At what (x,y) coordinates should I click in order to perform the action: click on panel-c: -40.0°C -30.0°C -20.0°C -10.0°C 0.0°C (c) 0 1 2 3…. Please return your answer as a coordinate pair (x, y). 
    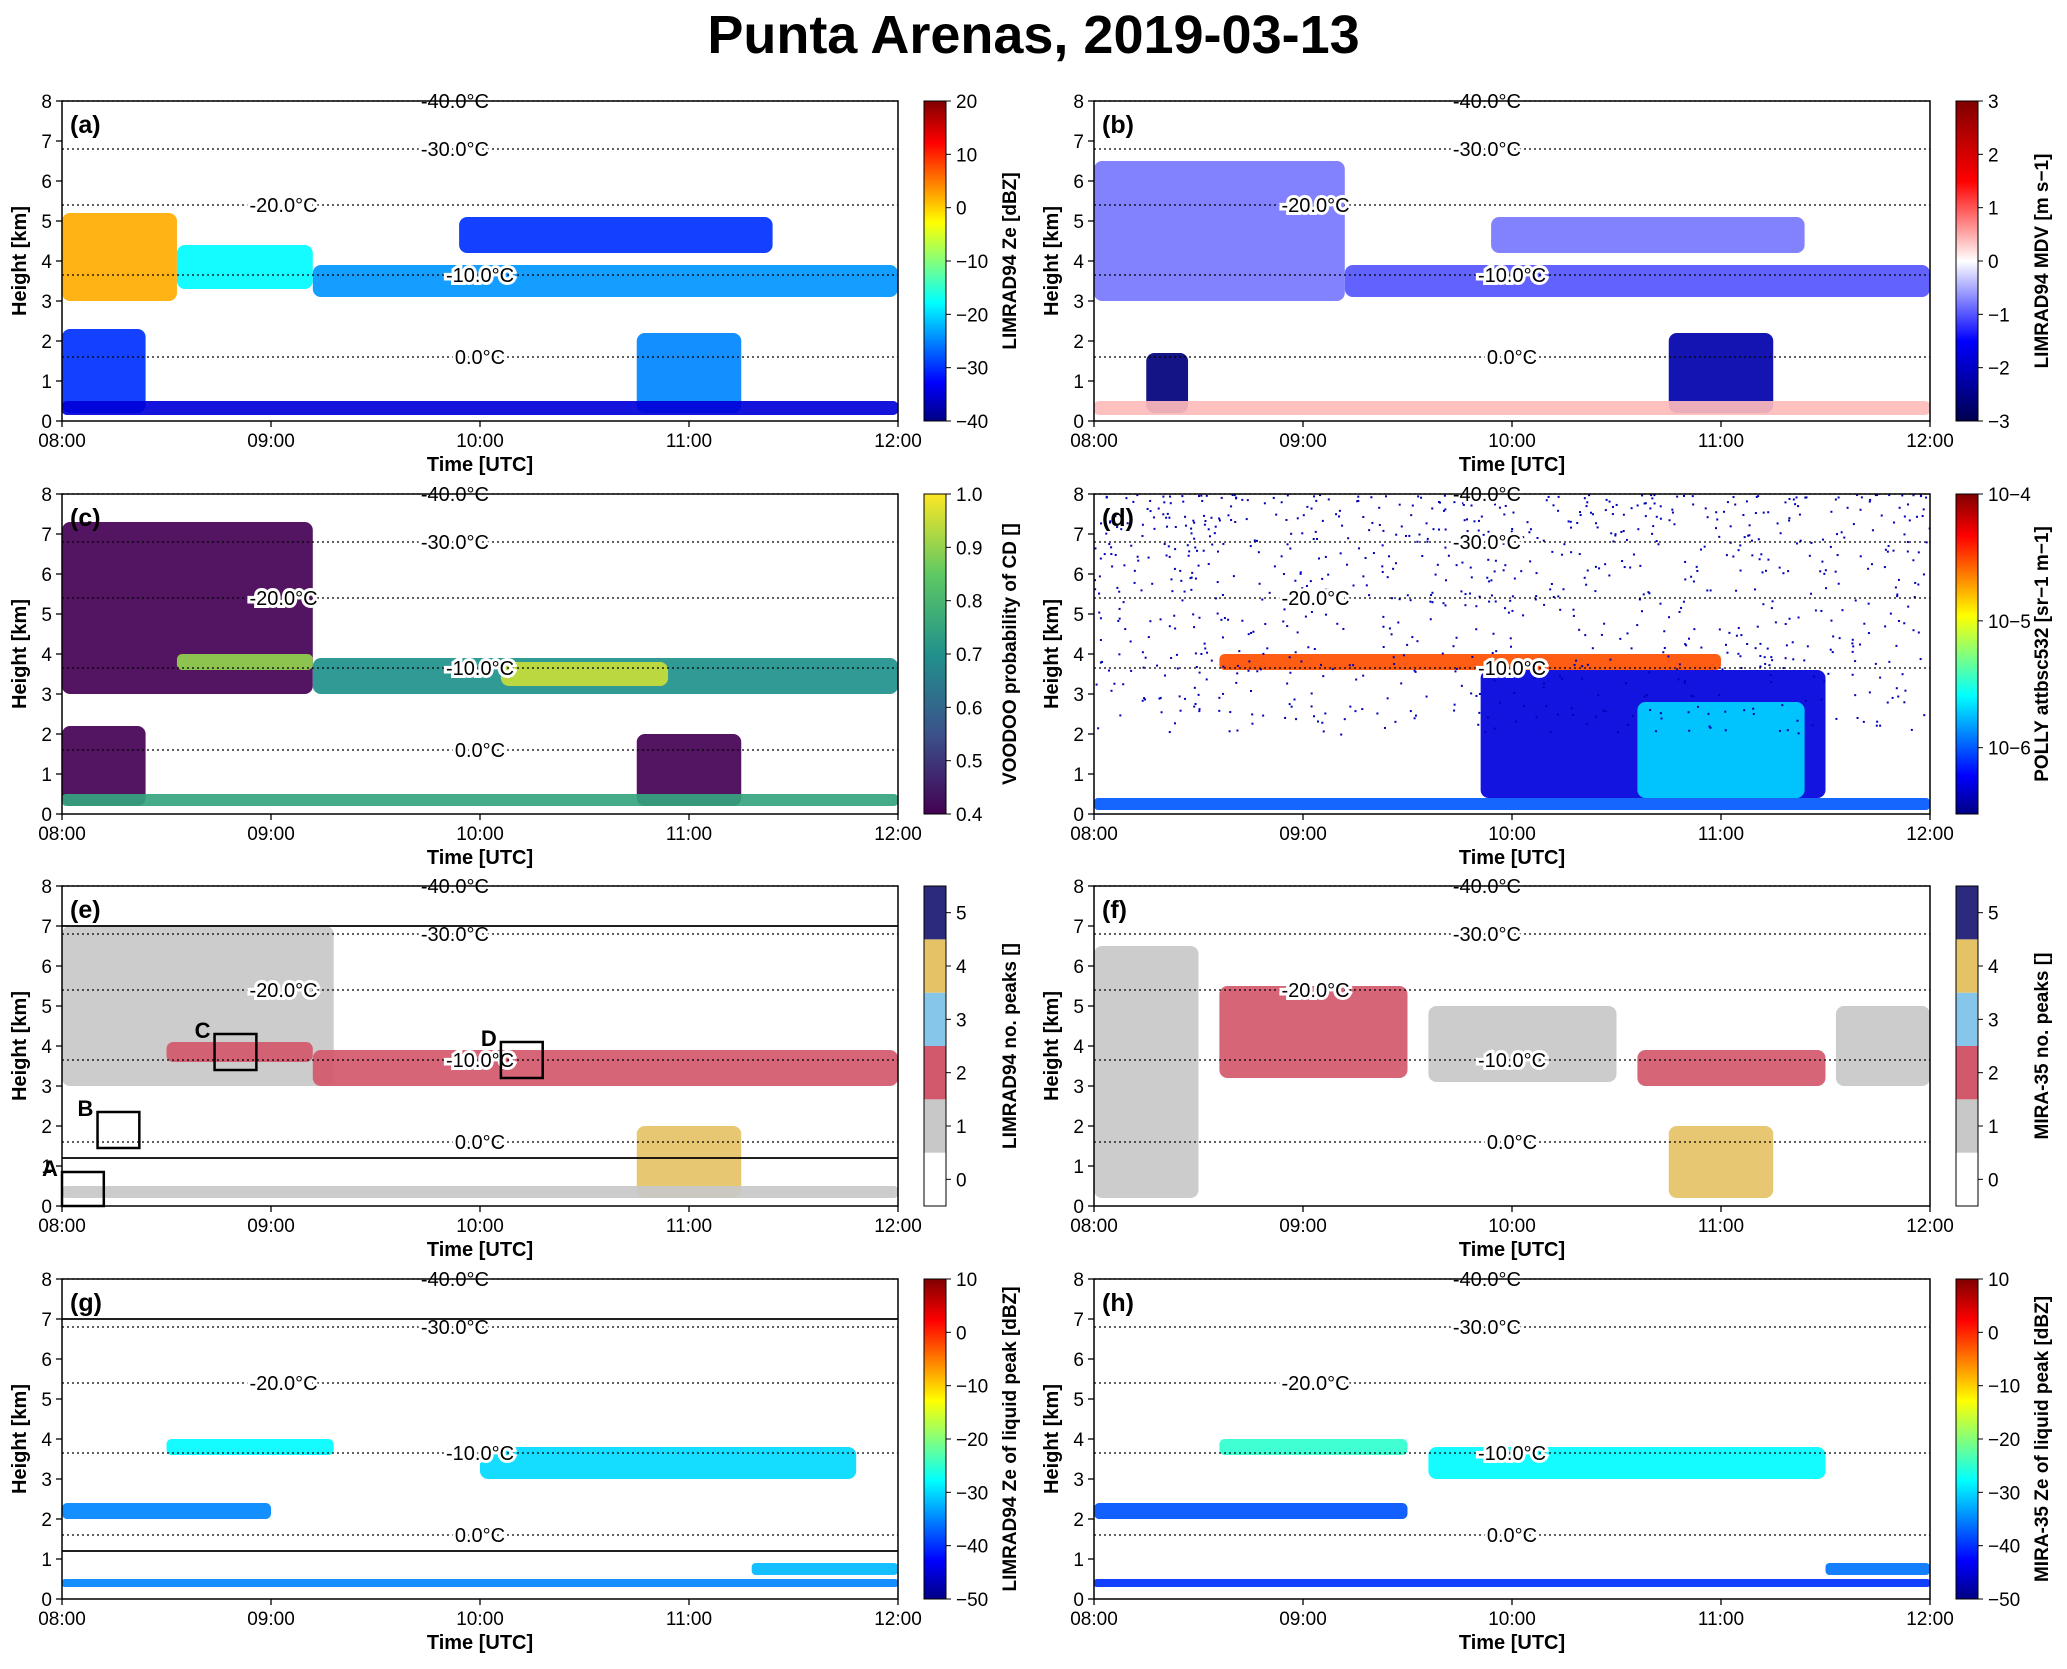
    Looking at the image, I should click on (515, 675).